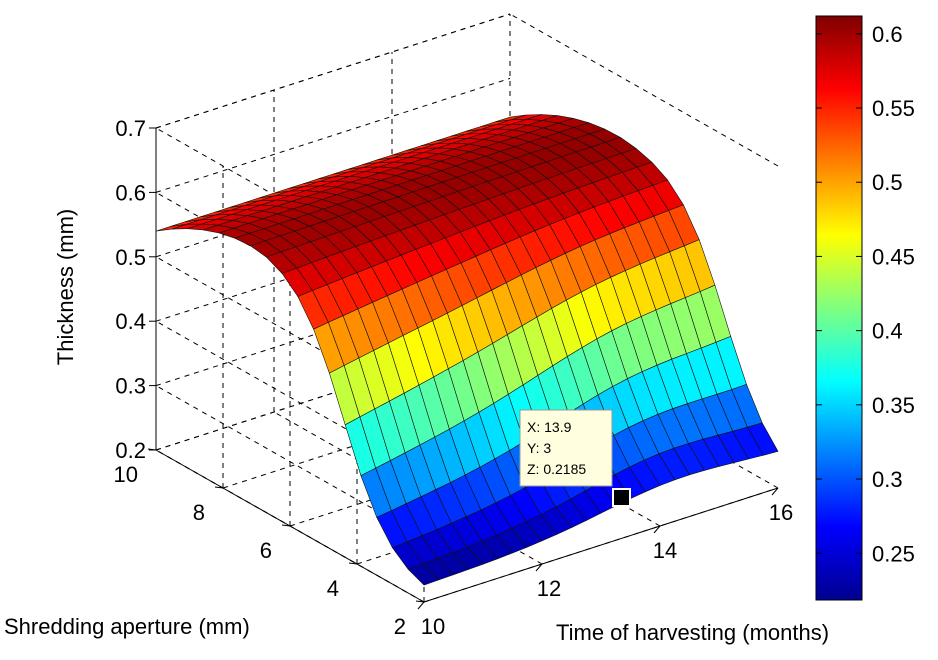 The width and height of the screenshot is (938, 660). I want to click on z-axis-label: Thickness (mm), so click(65, 287).